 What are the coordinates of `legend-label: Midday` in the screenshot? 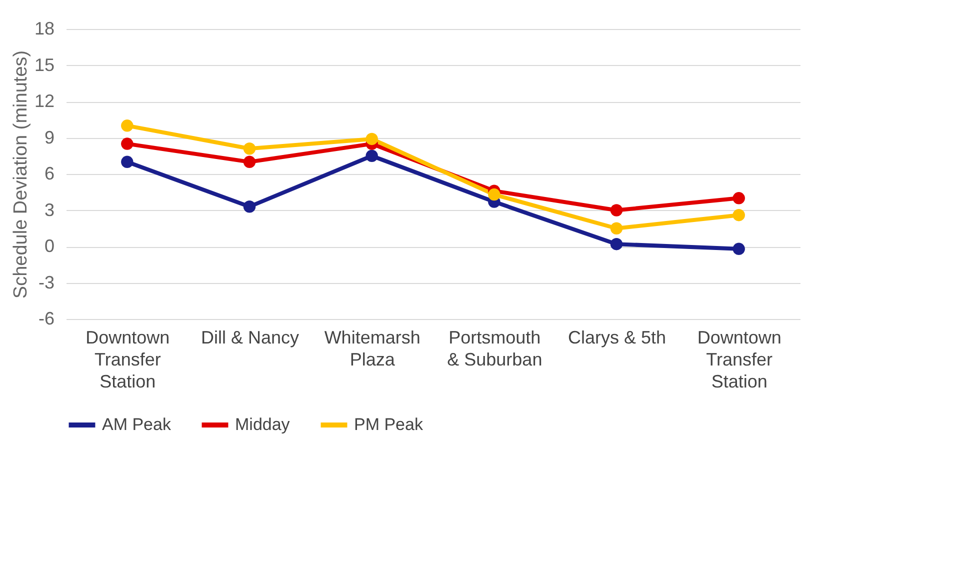 It's located at (262, 424).